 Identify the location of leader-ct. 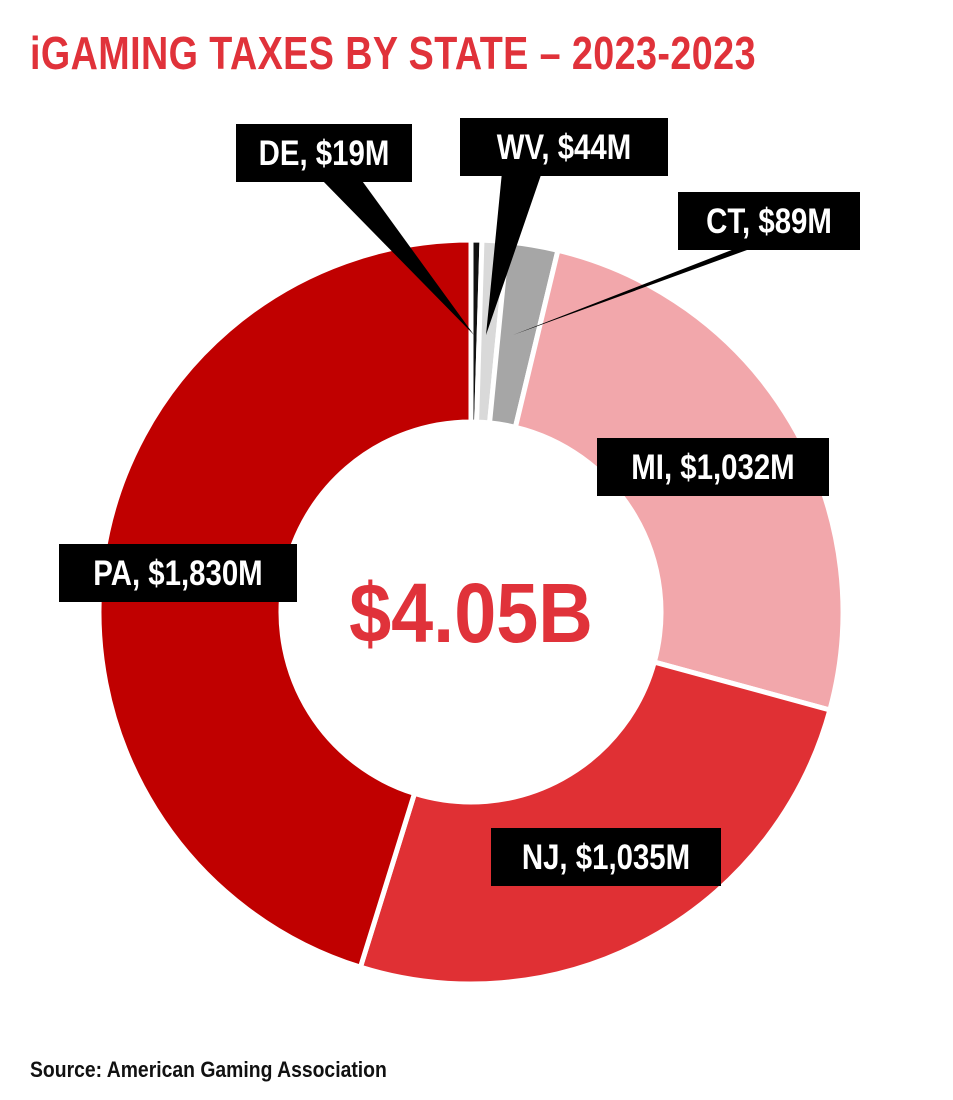
(635, 290).